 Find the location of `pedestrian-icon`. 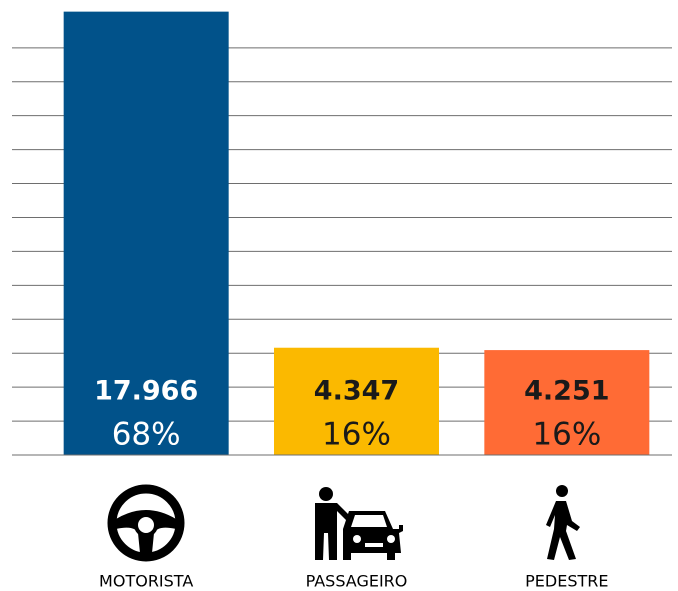

pedestrian-icon is located at coordinates (563, 522).